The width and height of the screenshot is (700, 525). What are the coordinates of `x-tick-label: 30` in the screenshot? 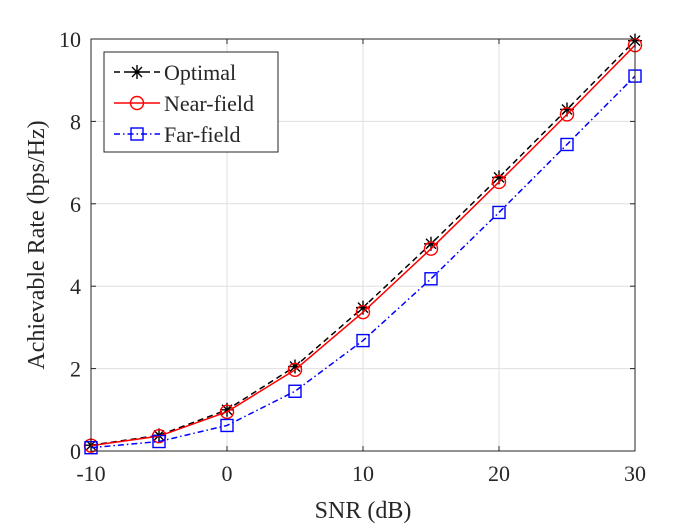 It's located at (635, 473).